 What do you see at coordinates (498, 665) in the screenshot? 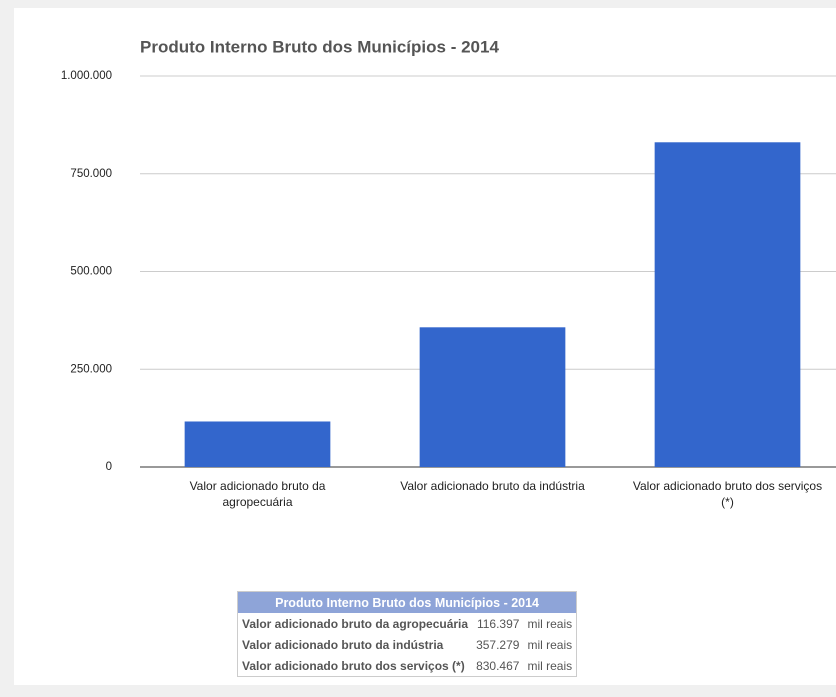
I see `table-cell: 830.467` at bounding box center [498, 665].